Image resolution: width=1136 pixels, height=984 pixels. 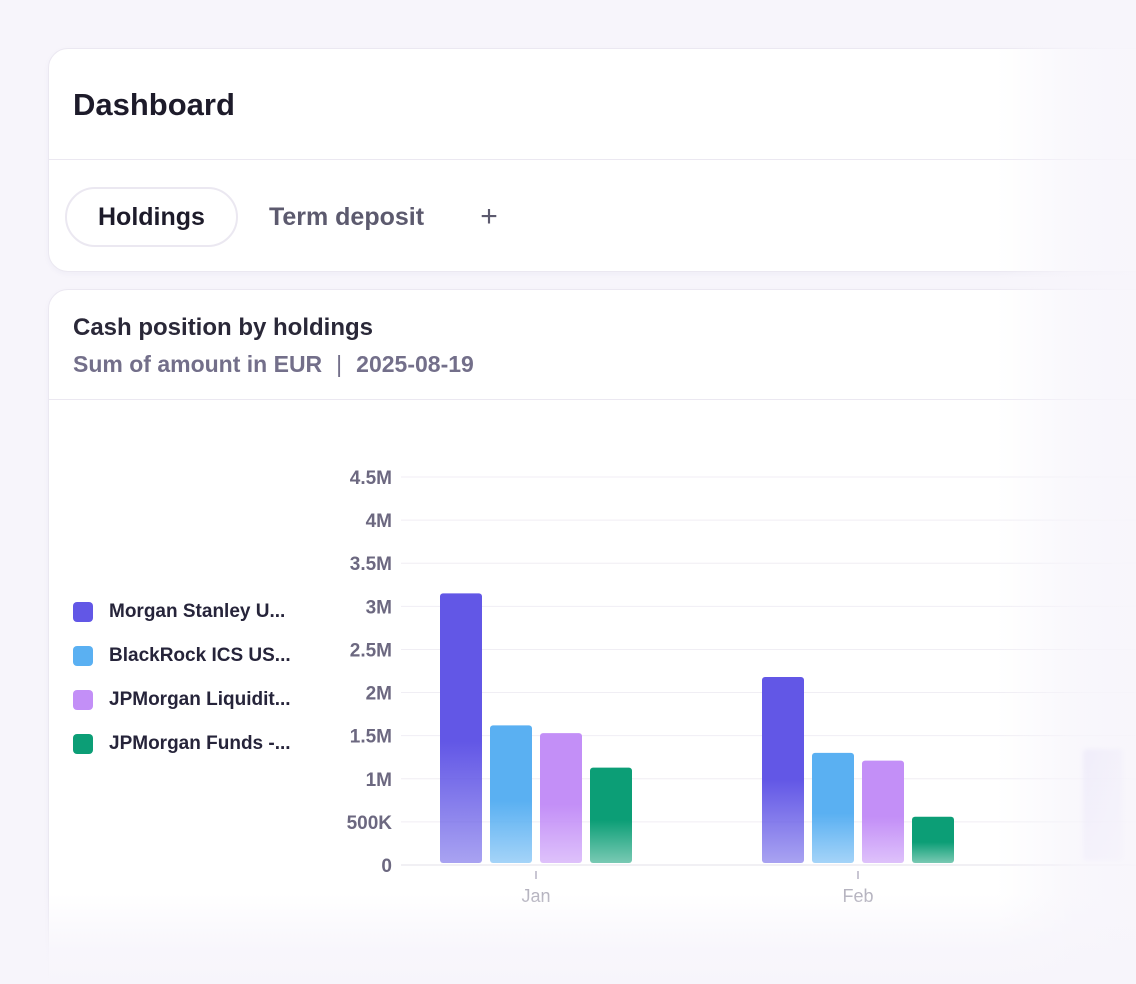 What do you see at coordinates (371, 737) in the screenshot?
I see `y-tick-label: 1.5M` at bounding box center [371, 737].